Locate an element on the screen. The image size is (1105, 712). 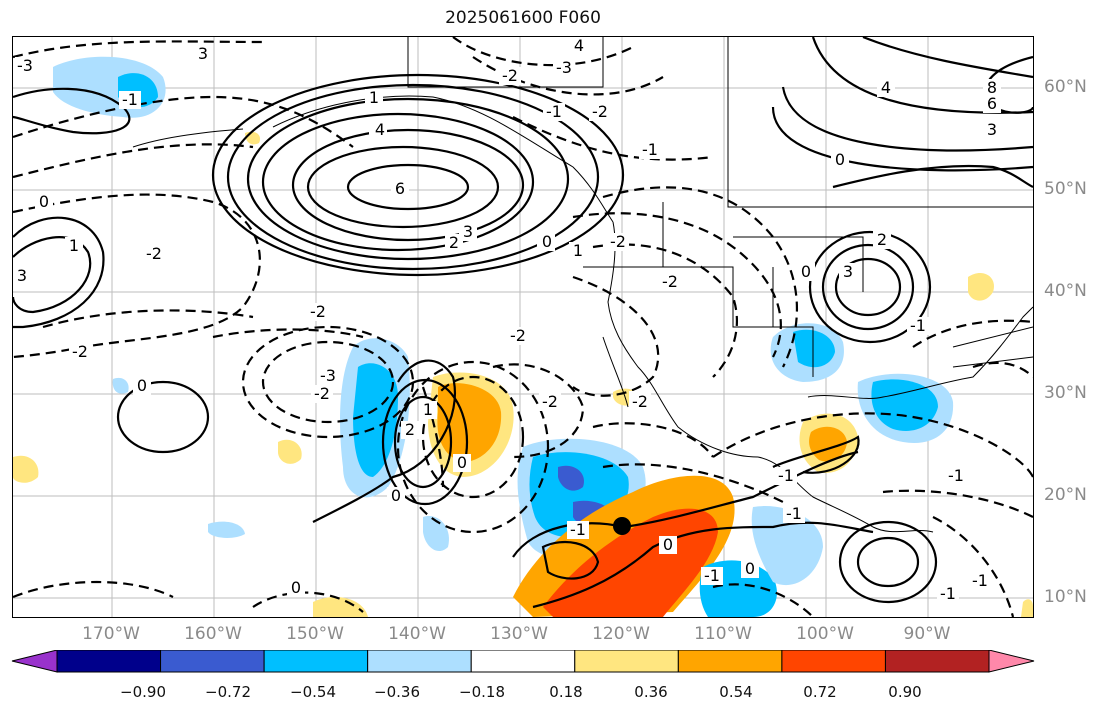
colorbar-tick-label: −0.90 is located at coordinates (143, 692).